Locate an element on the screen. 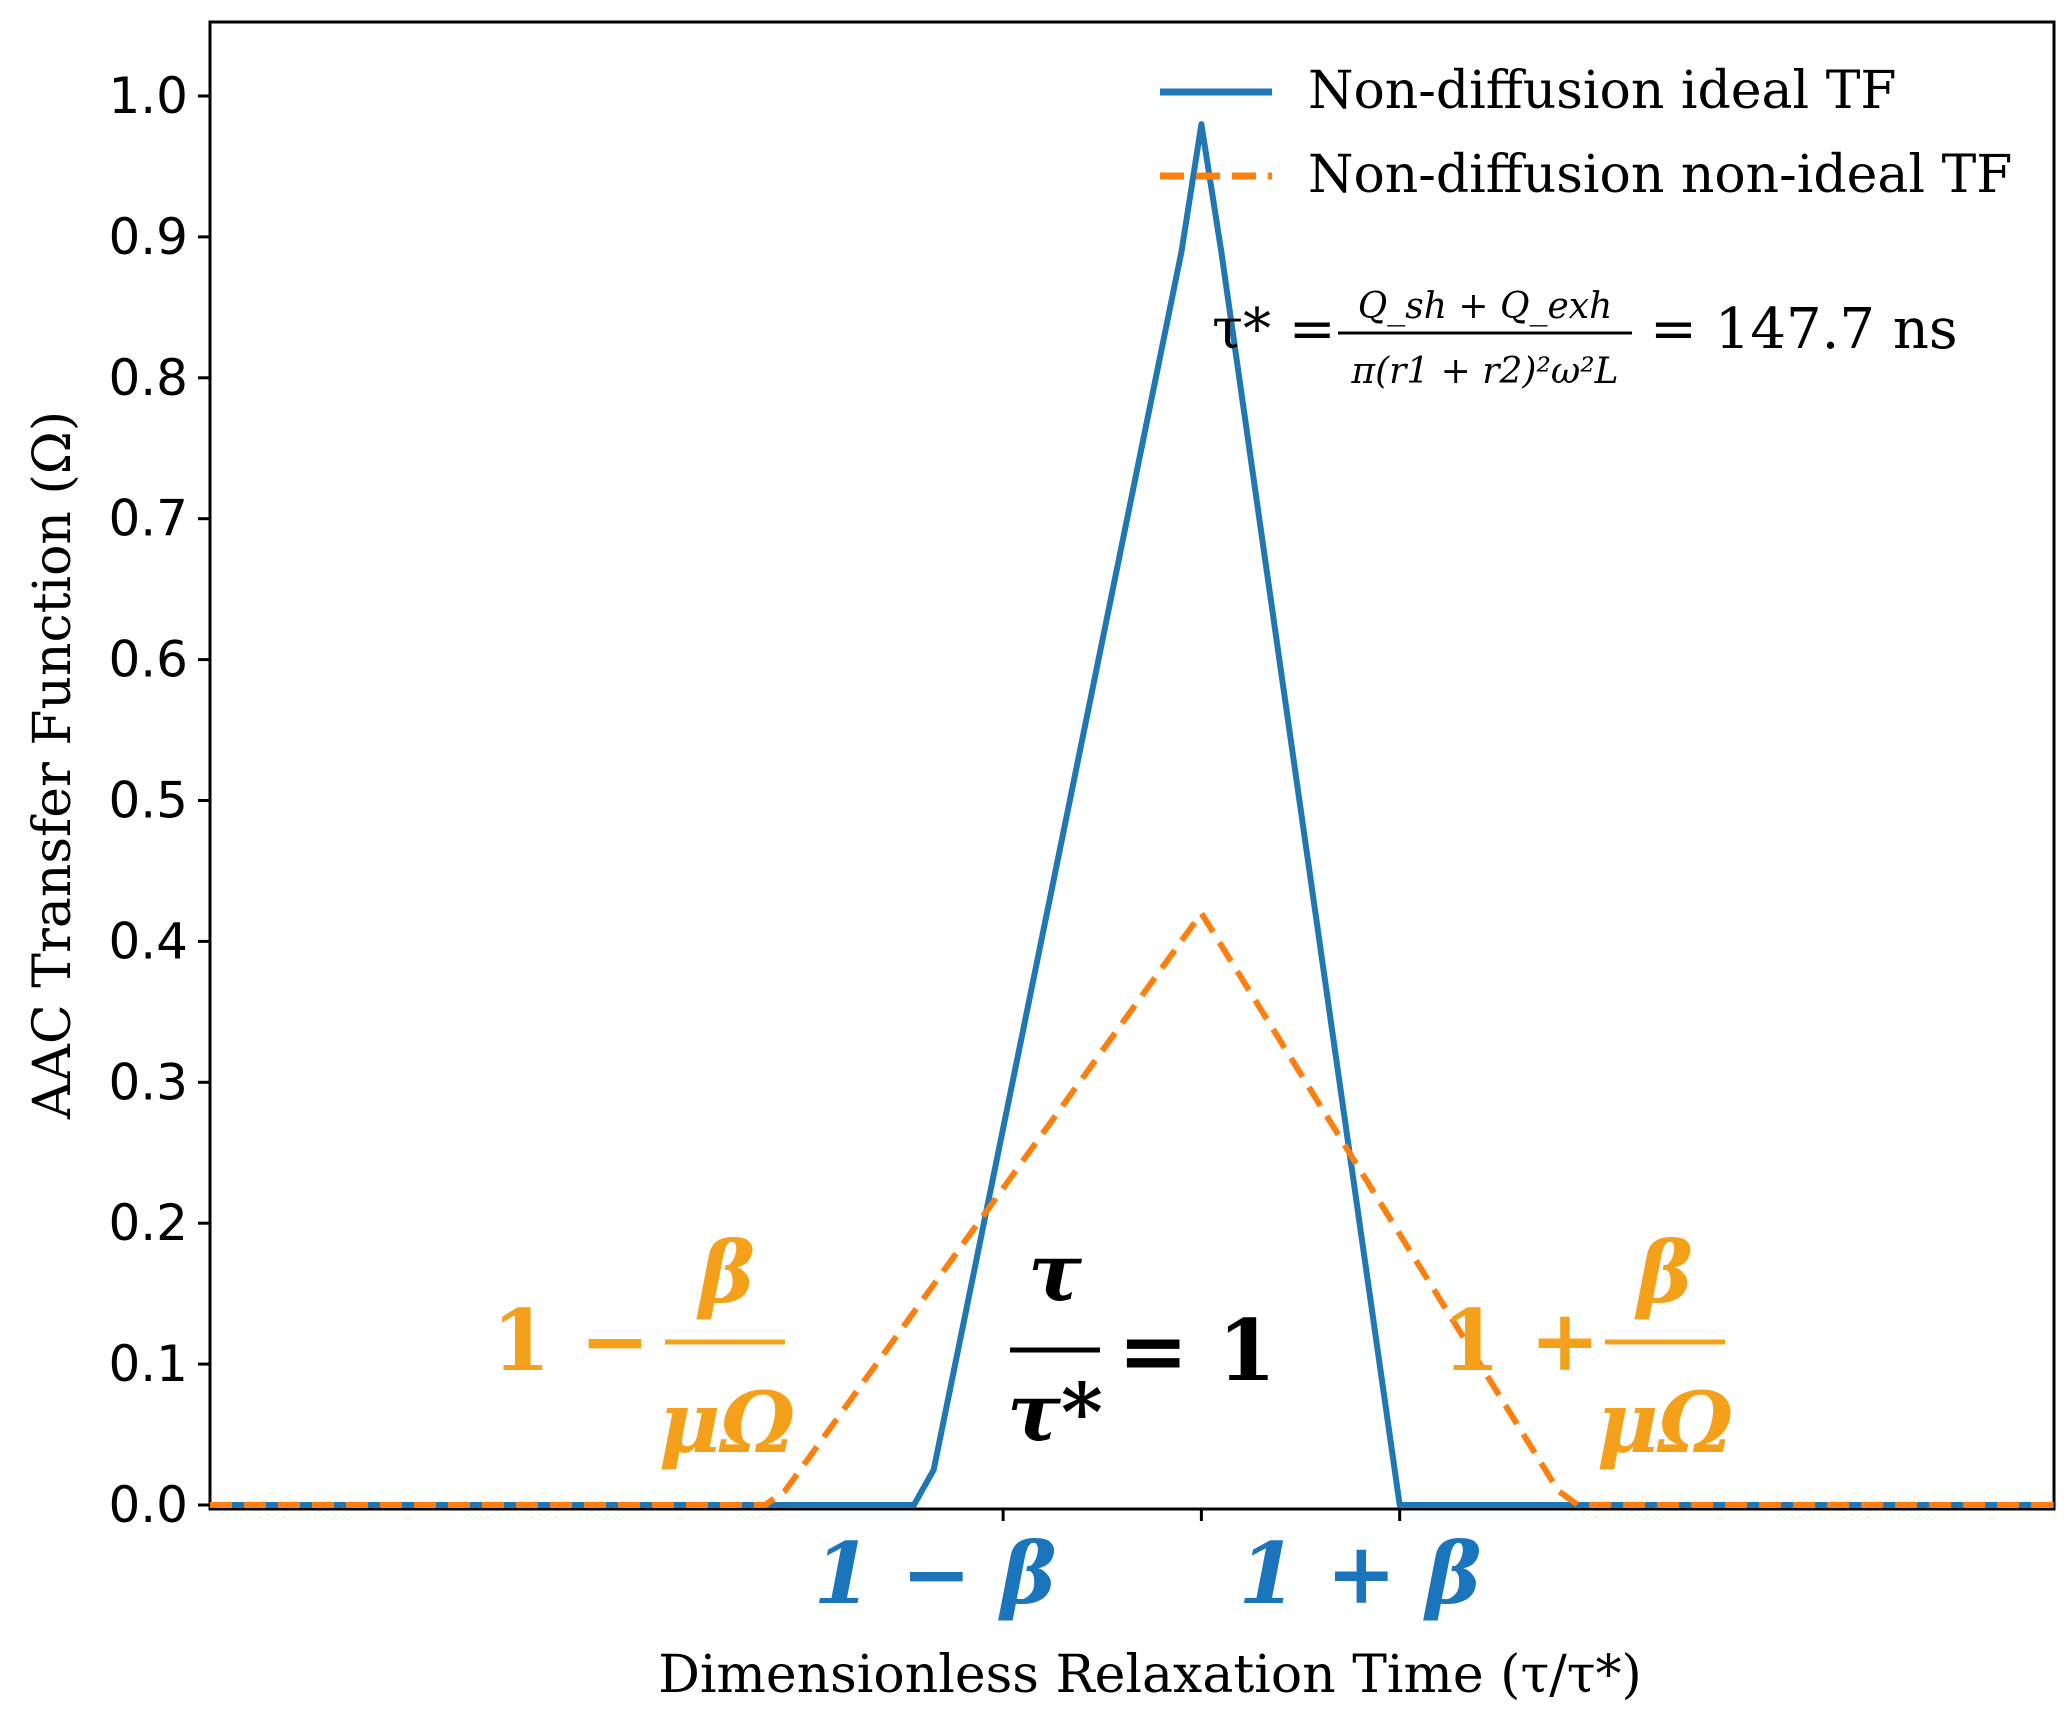 The image size is (2067, 1730). right-orange-annotation: 1 + β μΩ is located at coordinates (1587, 1347).